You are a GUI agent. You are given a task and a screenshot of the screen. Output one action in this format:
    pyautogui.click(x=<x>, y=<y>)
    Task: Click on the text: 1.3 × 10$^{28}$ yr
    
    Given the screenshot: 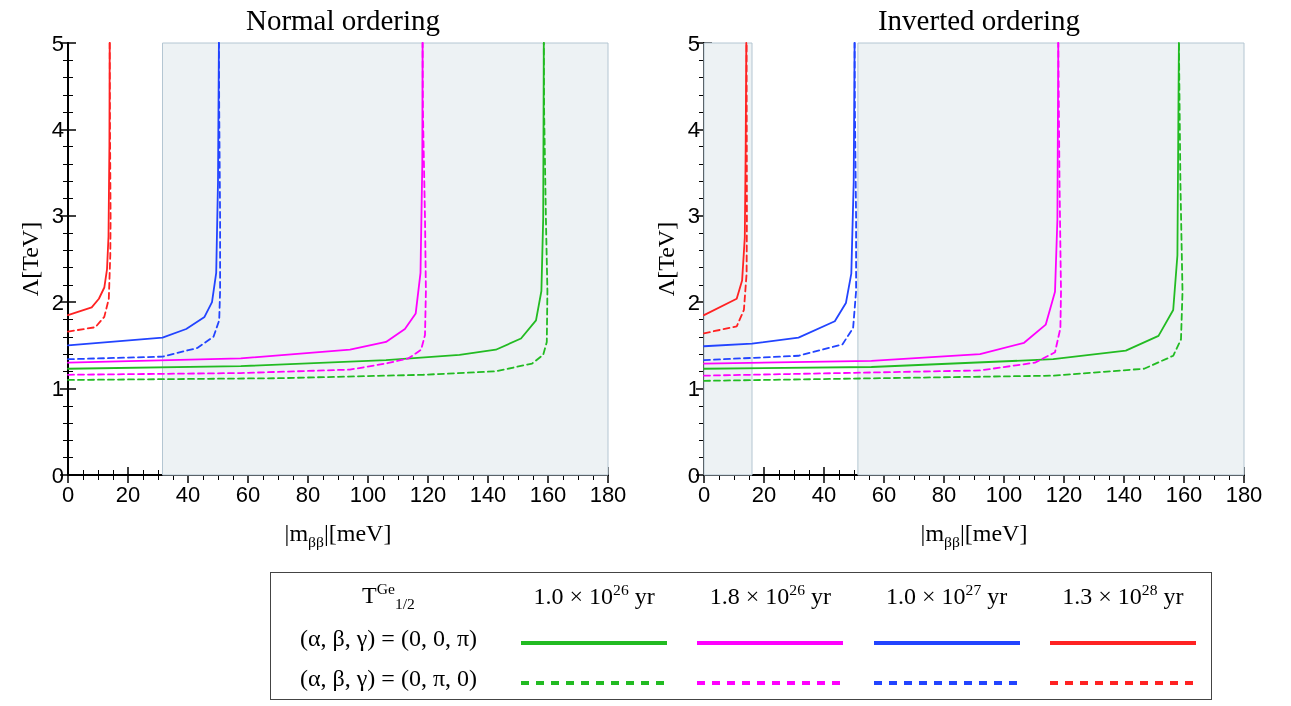 What is the action you would take?
    pyautogui.click(x=1123, y=596)
    